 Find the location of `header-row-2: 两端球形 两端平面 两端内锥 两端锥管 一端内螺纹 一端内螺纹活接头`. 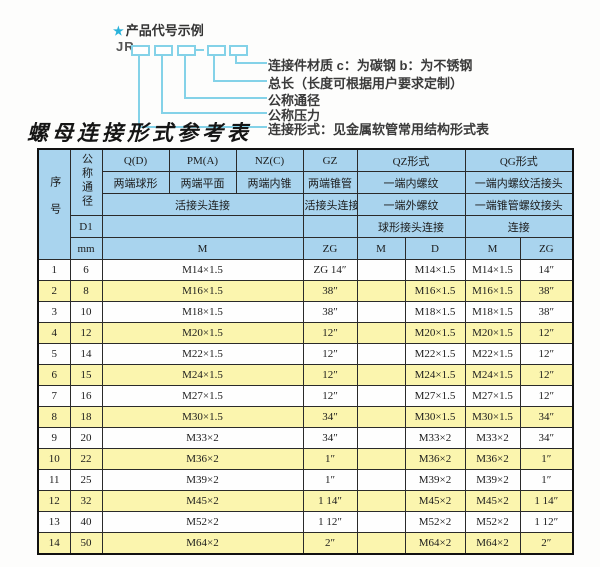

header-row-2: 两端球形 两端平面 两端内锥 两端锥管 一端内螺纹 一端内螺纹活接头 is located at coordinates (306, 182).